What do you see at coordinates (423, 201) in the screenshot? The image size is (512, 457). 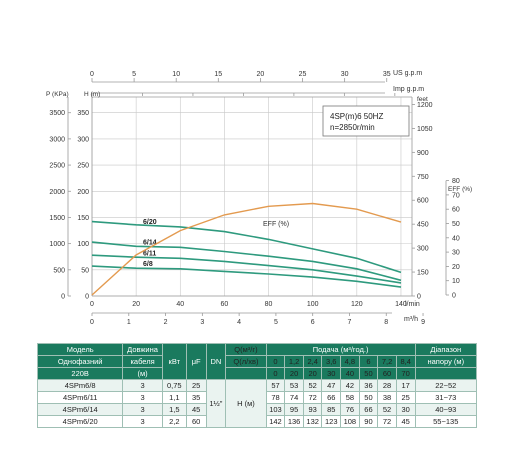 I see `feet-tick-label: 600` at bounding box center [423, 201].